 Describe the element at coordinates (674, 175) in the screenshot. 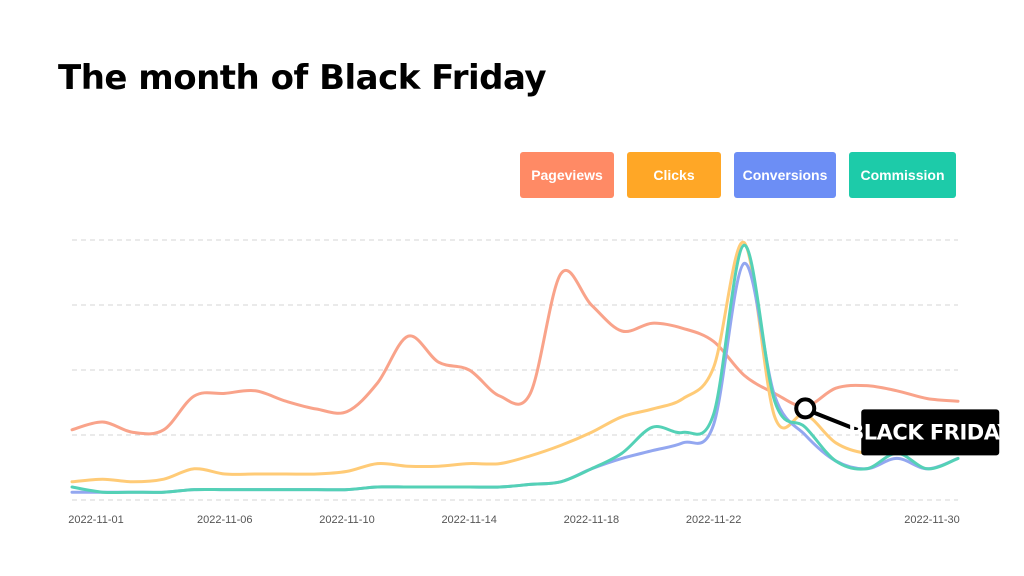

I see `legend-button-clicks: Clicks` at that location.